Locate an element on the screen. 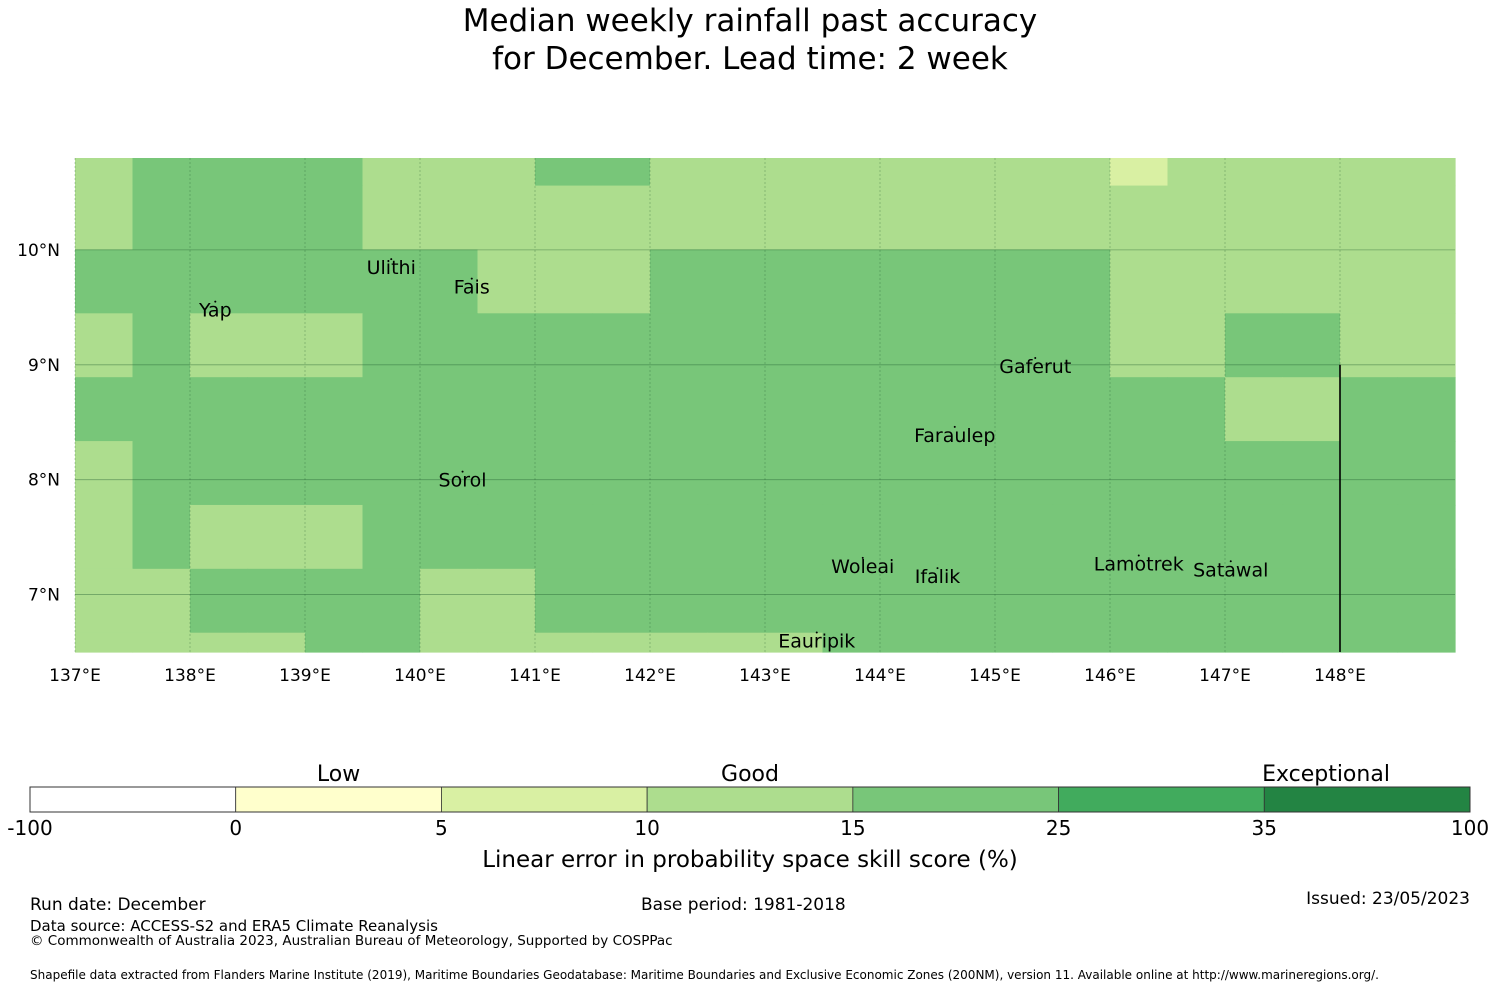 The height and width of the screenshot is (990, 1500). colorbar-segment is located at coordinates (338, 799).